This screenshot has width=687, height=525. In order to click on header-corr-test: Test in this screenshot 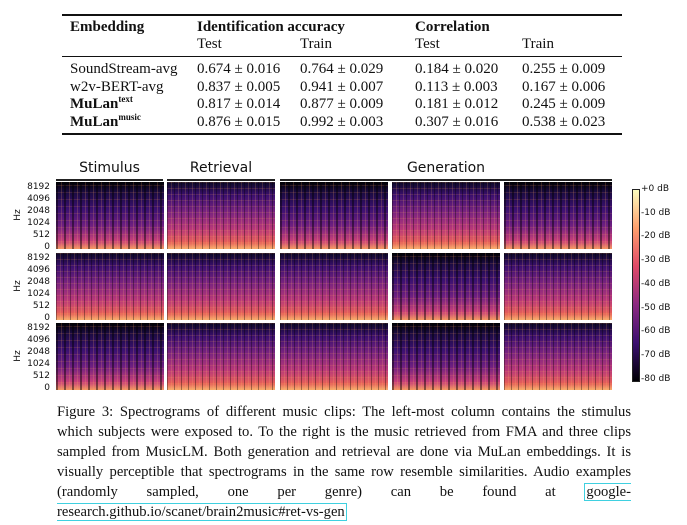, I will do `click(427, 44)`.